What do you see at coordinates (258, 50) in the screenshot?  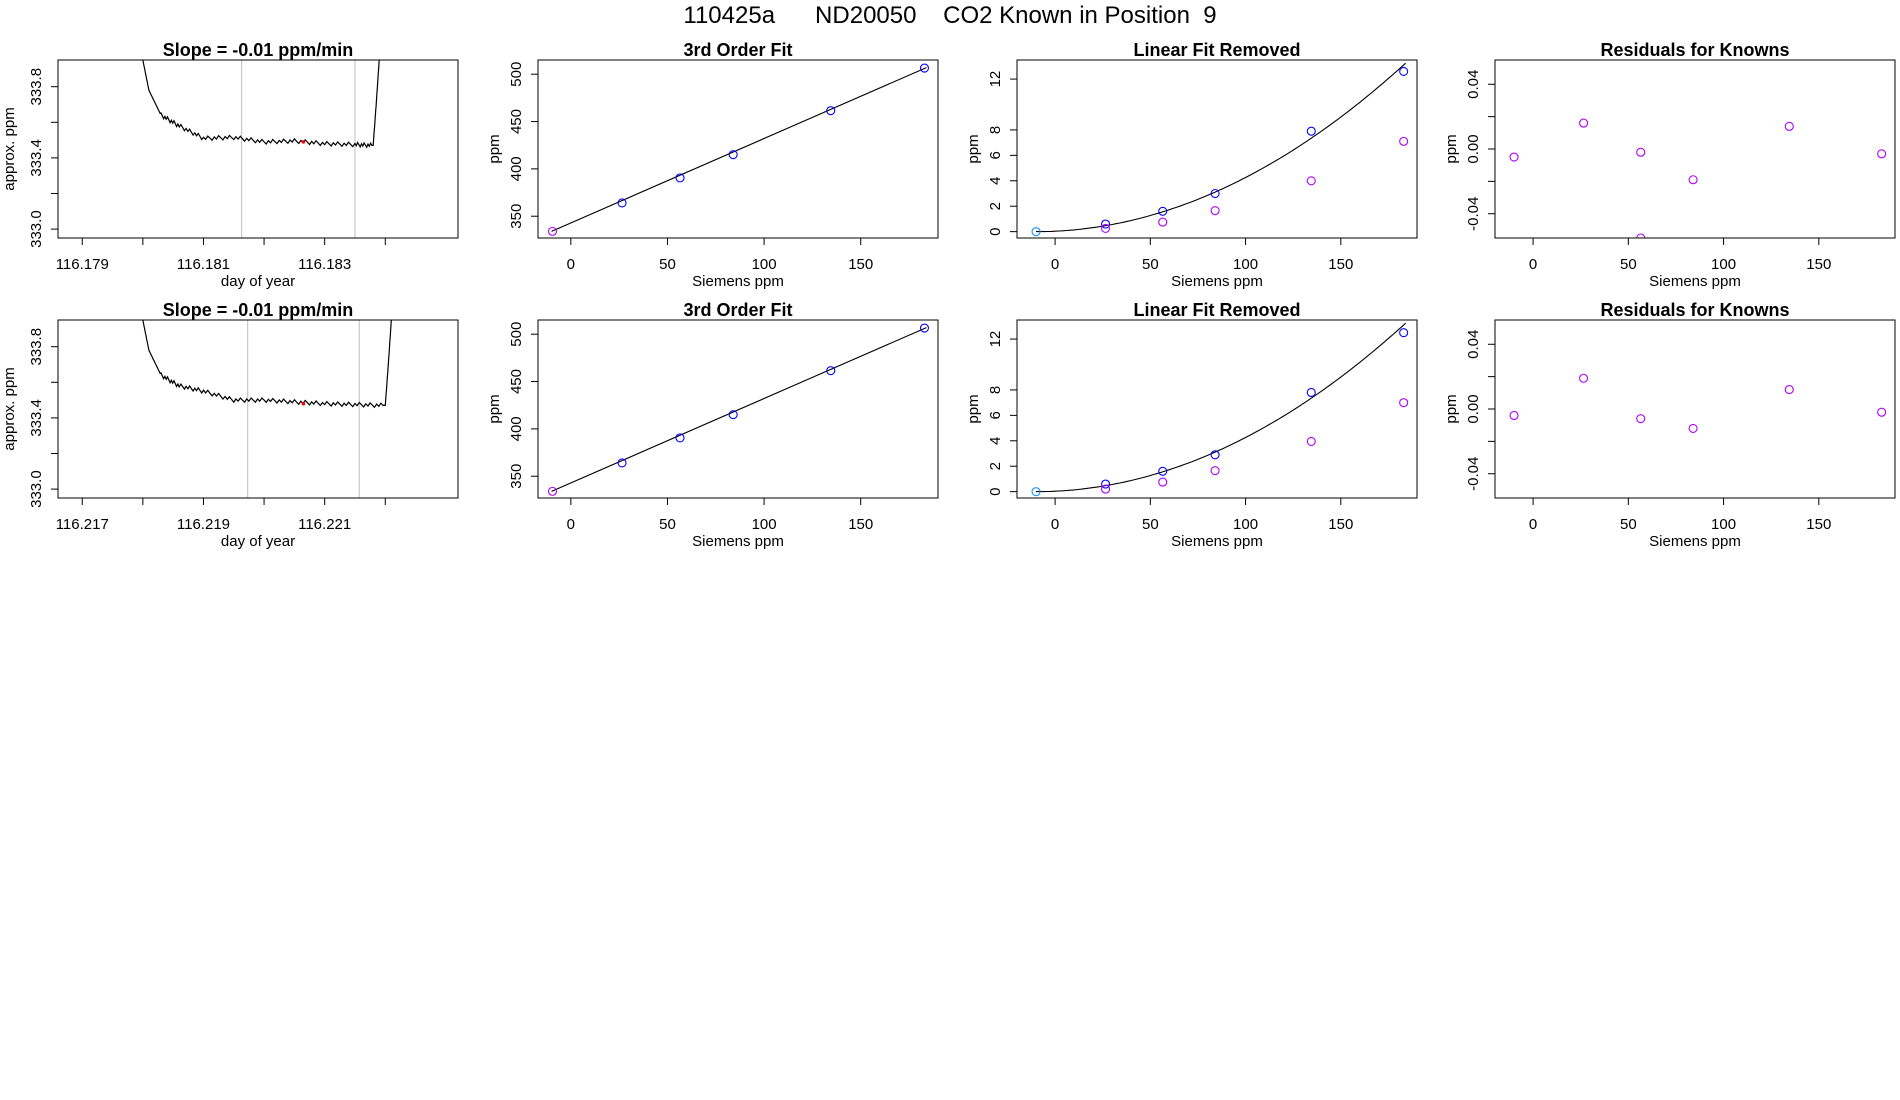 I see `chart-title: Slope = -0.01 ppm/min` at bounding box center [258, 50].